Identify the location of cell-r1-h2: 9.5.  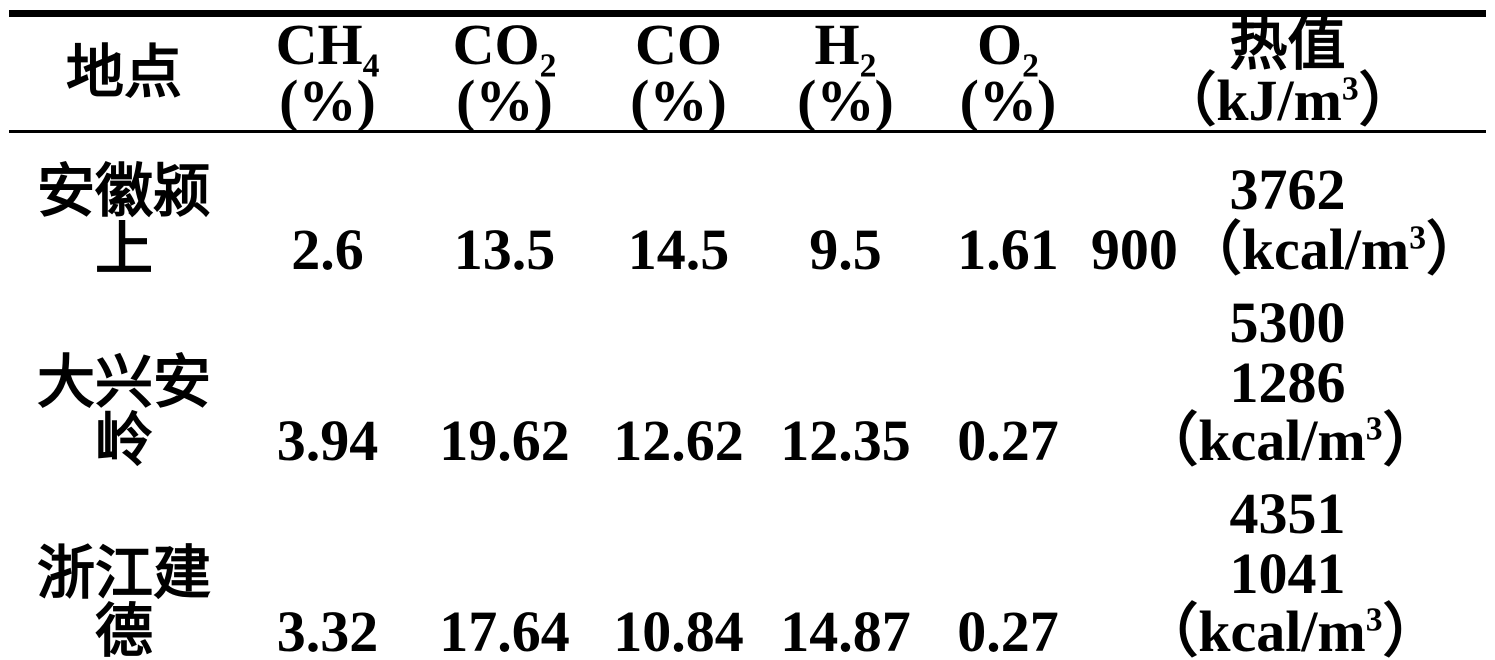
(845, 249).